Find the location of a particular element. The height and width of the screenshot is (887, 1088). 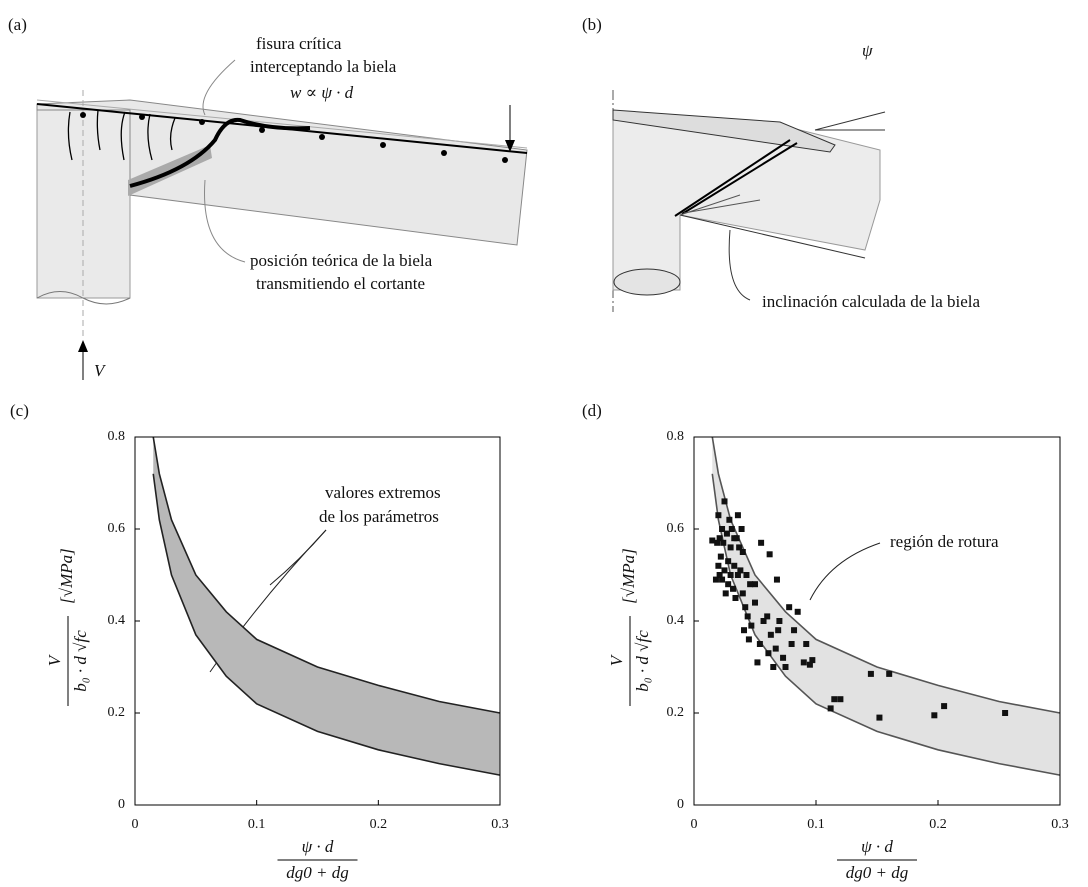

band-area is located at coordinates (326, 606).